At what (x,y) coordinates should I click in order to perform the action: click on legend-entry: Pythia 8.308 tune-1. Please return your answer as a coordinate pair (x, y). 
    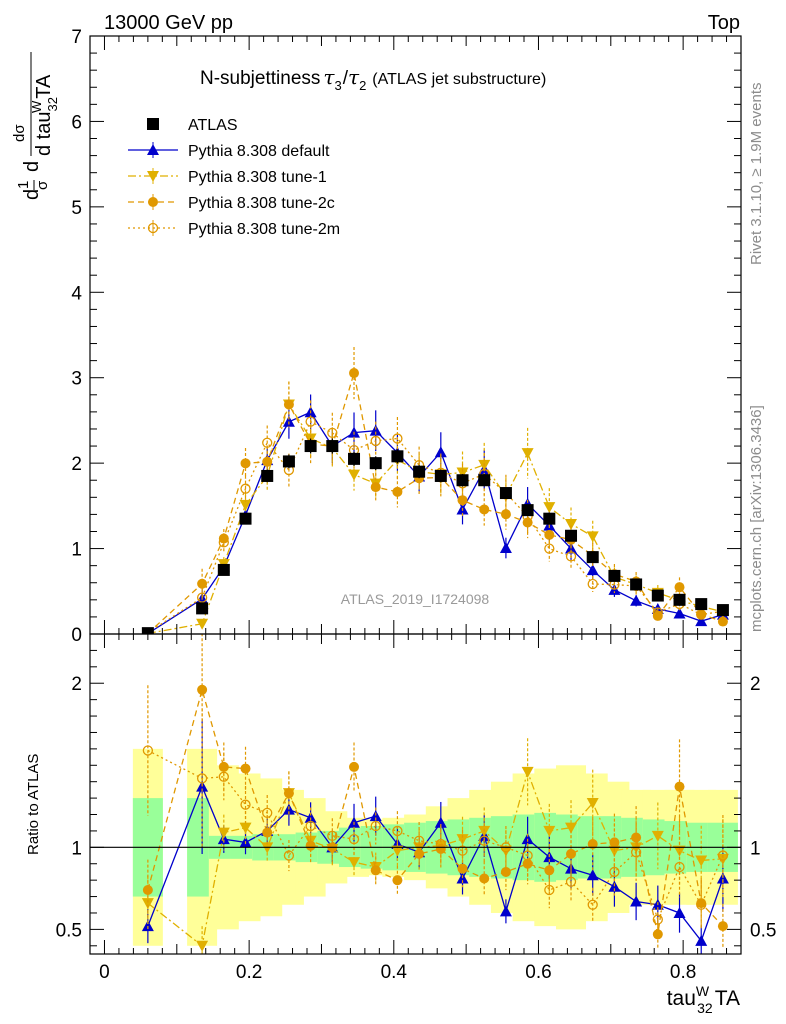
    Looking at the image, I should click on (227, 177).